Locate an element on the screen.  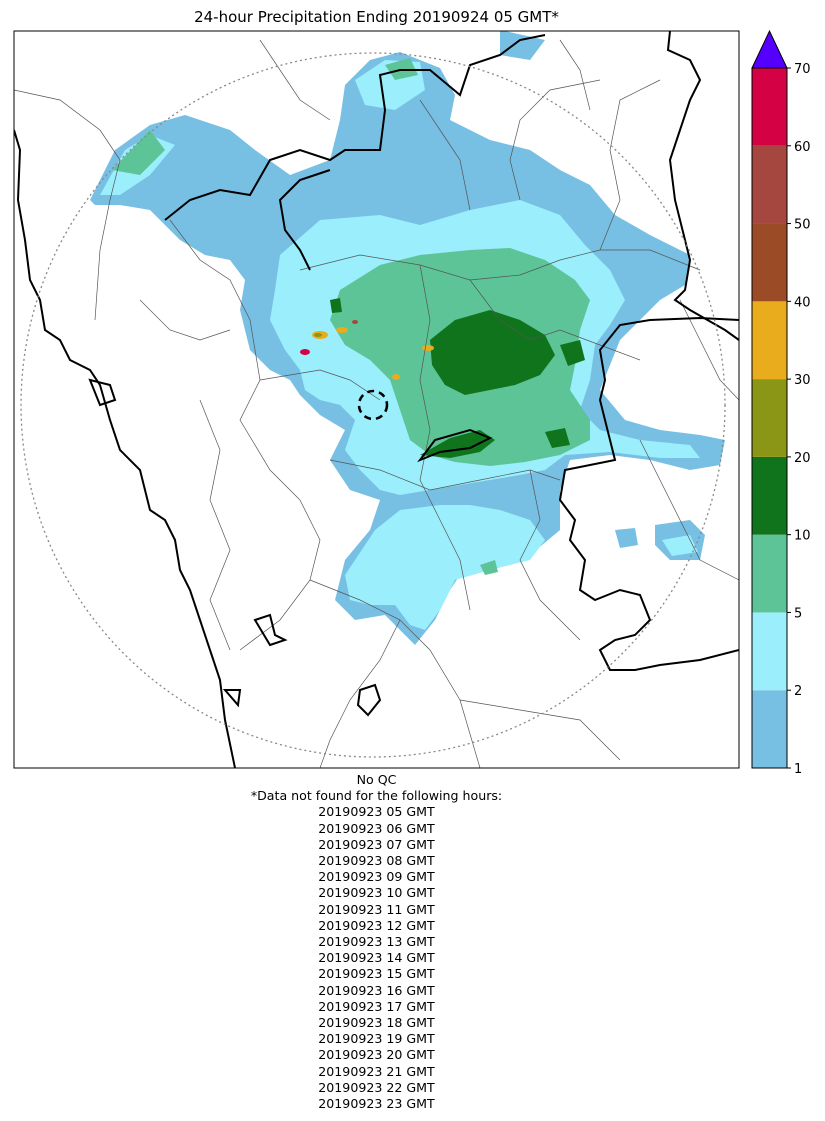
missing-hour-item: 20190923 16 GMT is located at coordinates (376, 990).